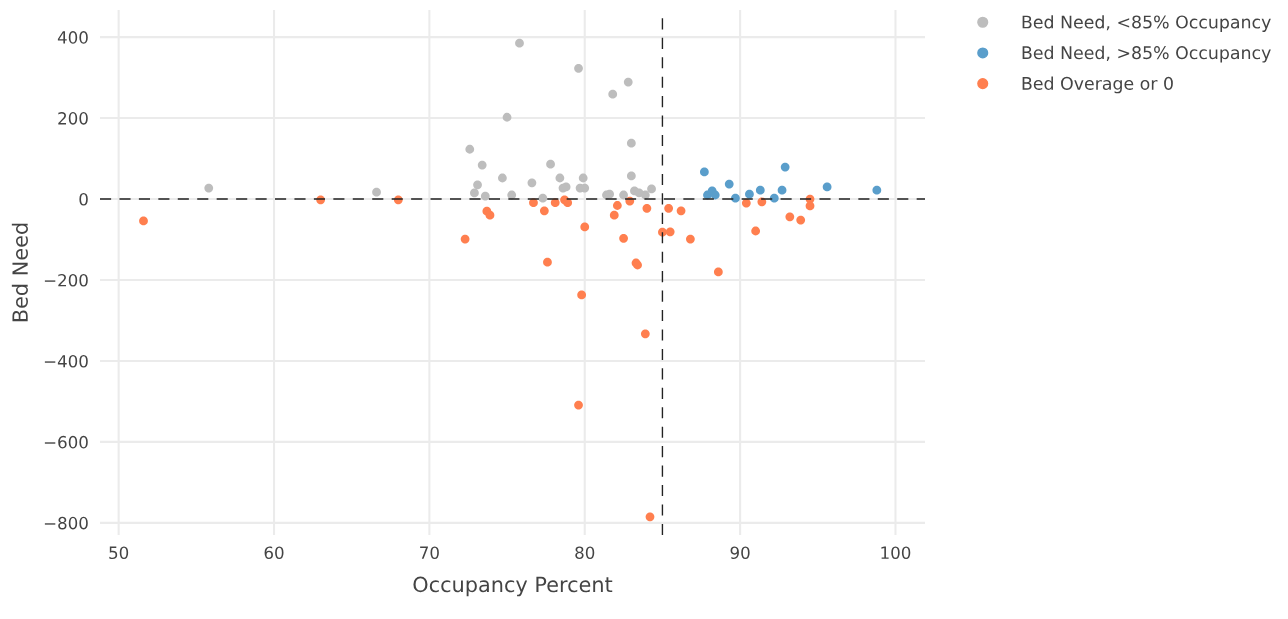 Image resolution: width=1288 pixels, height=619 pixels. I want to click on x-tick-label: 80, so click(585, 553).